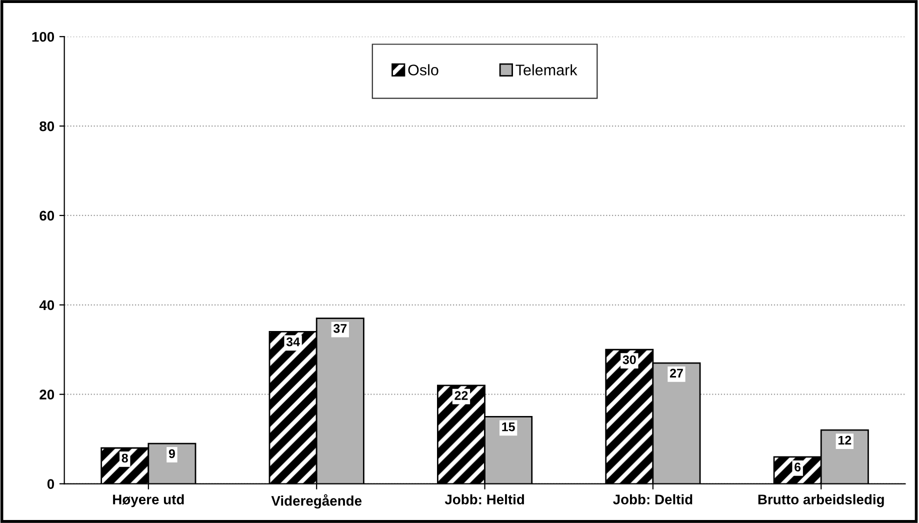 The height and width of the screenshot is (523, 919). Describe the element at coordinates (821, 501) in the screenshot. I see `x-tick-label: Brutto arbeidsledig` at that location.